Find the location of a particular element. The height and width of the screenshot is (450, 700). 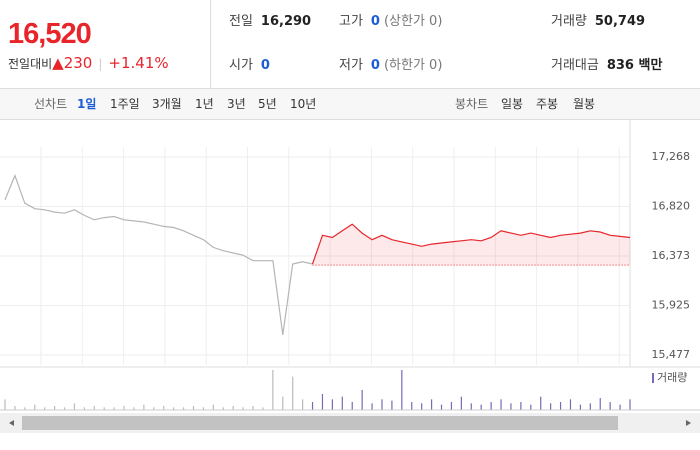

stat: 고가 0 (상한가 0) is located at coordinates (390, 22).